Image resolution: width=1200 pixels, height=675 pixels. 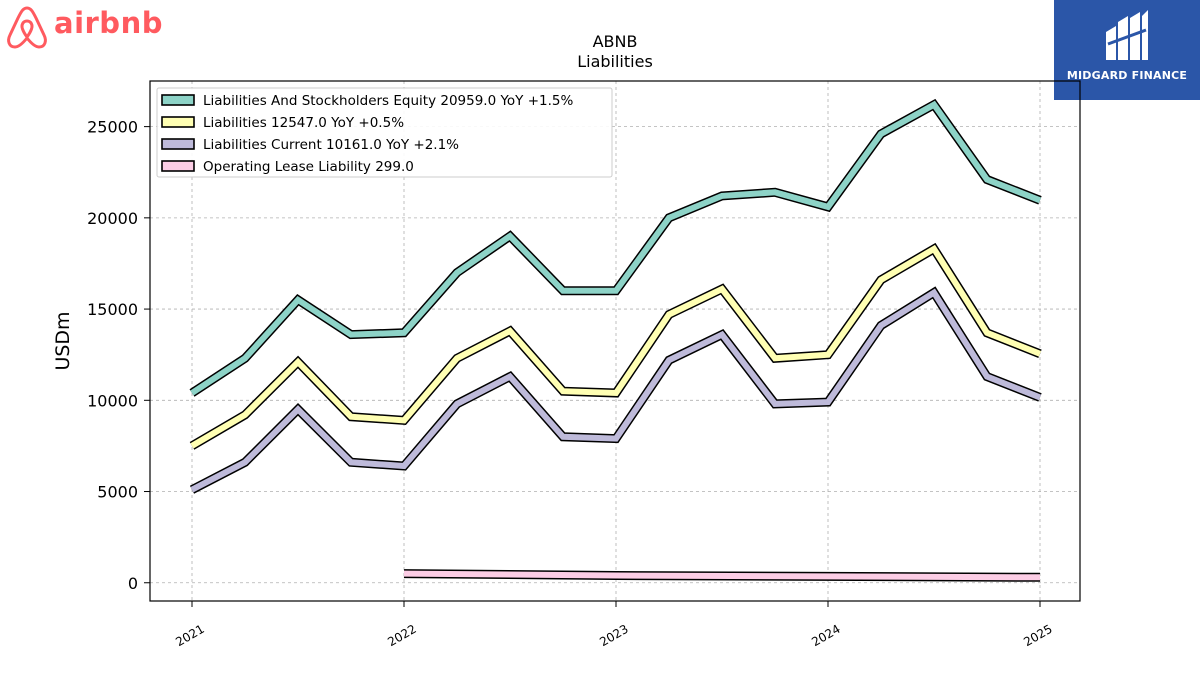 What do you see at coordinates (63, 340) in the screenshot?
I see `y-axis-label: USDm` at bounding box center [63, 340].